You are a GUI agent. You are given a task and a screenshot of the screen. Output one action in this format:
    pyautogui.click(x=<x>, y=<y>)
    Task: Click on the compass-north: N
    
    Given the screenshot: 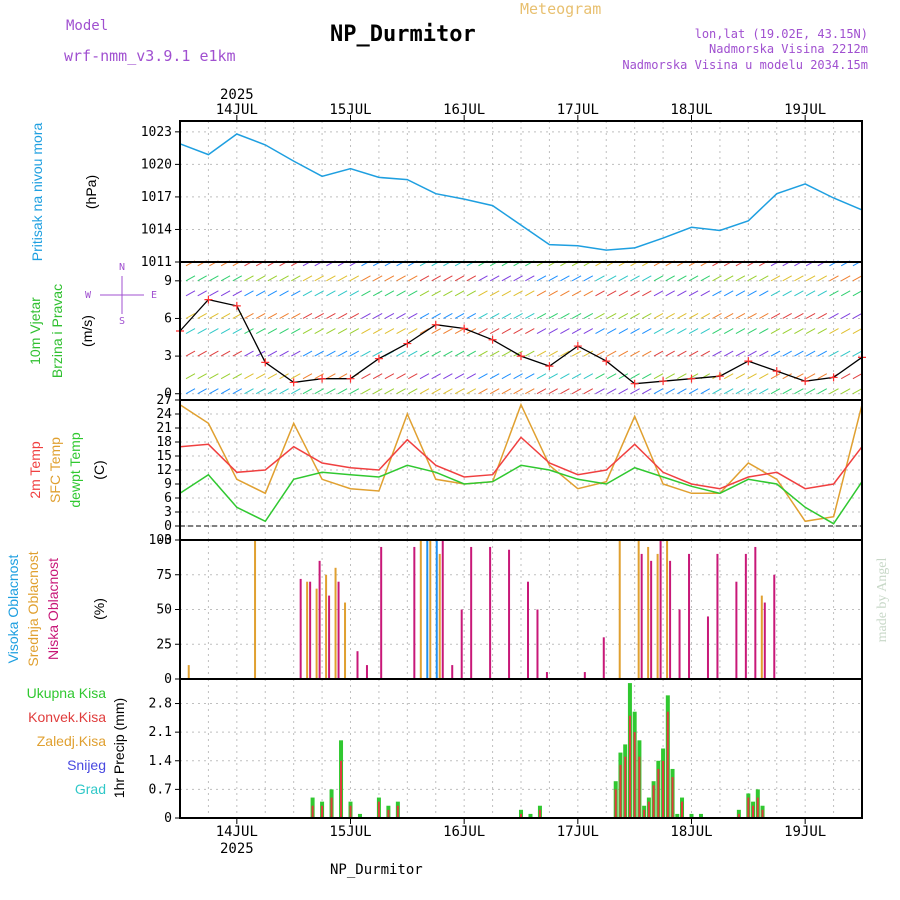 What is the action you would take?
    pyautogui.click(x=122, y=267)
    